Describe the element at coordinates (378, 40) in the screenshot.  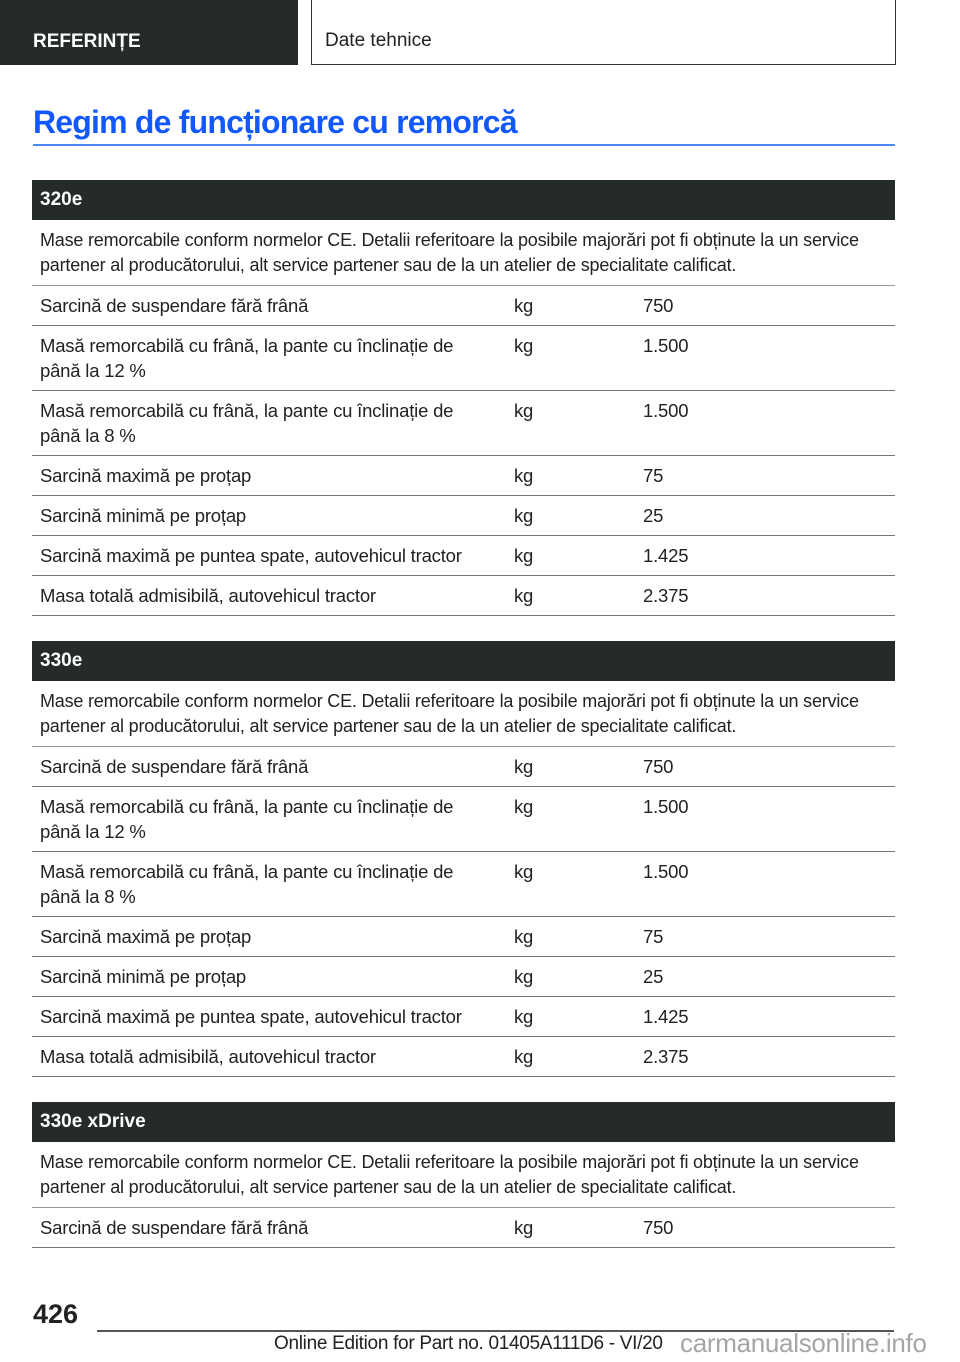
I see `header-chapter-label: Date tehnice` at that location.